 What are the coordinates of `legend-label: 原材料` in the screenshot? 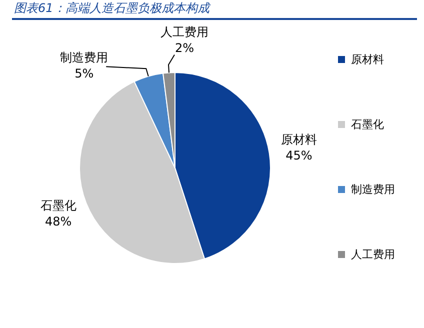 It's located at (367, 59).